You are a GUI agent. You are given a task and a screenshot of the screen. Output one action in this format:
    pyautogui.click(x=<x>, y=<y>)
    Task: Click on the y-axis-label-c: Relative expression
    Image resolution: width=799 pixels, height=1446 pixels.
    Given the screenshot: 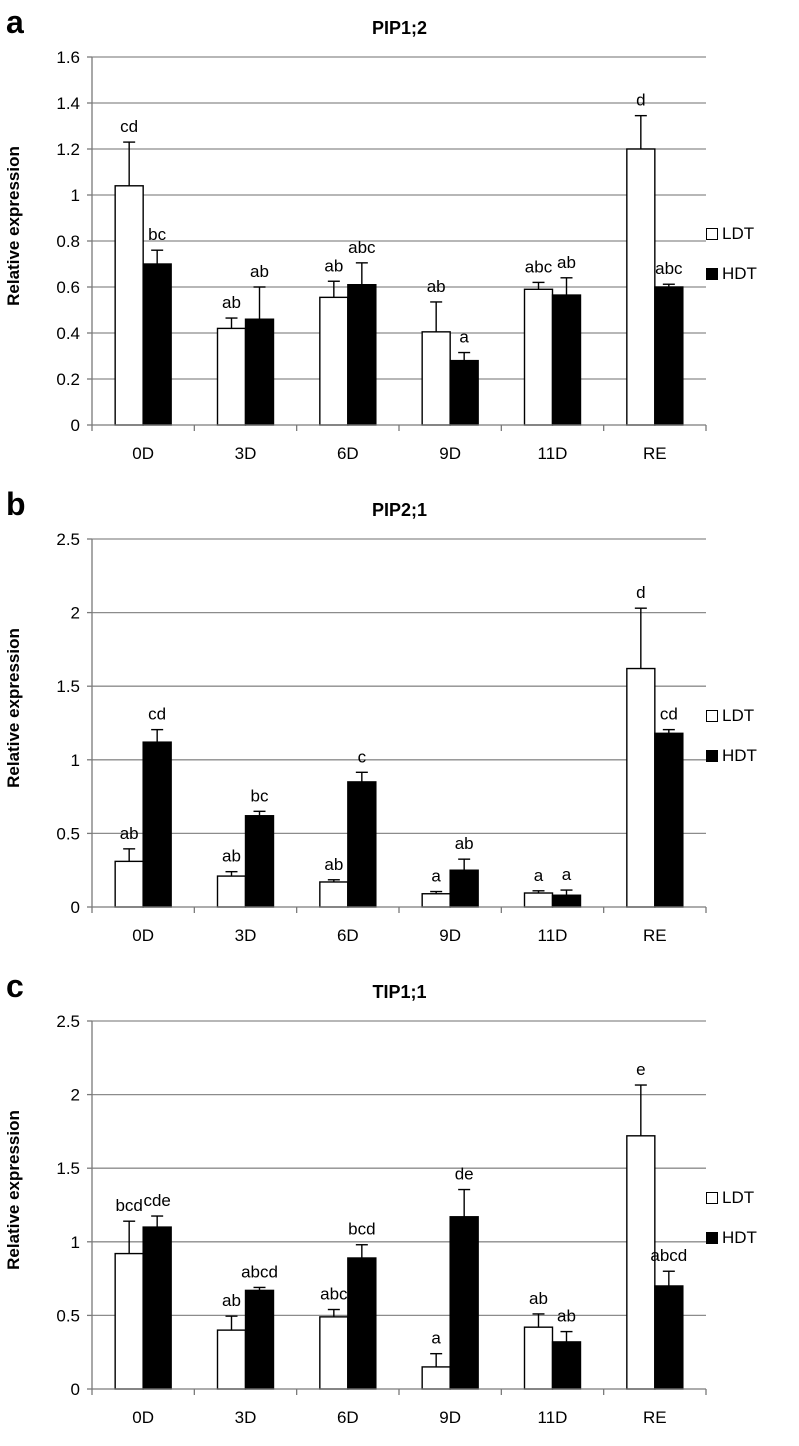 What is the action you would take?
    pyautogui.click(x=13, y=1190)
    